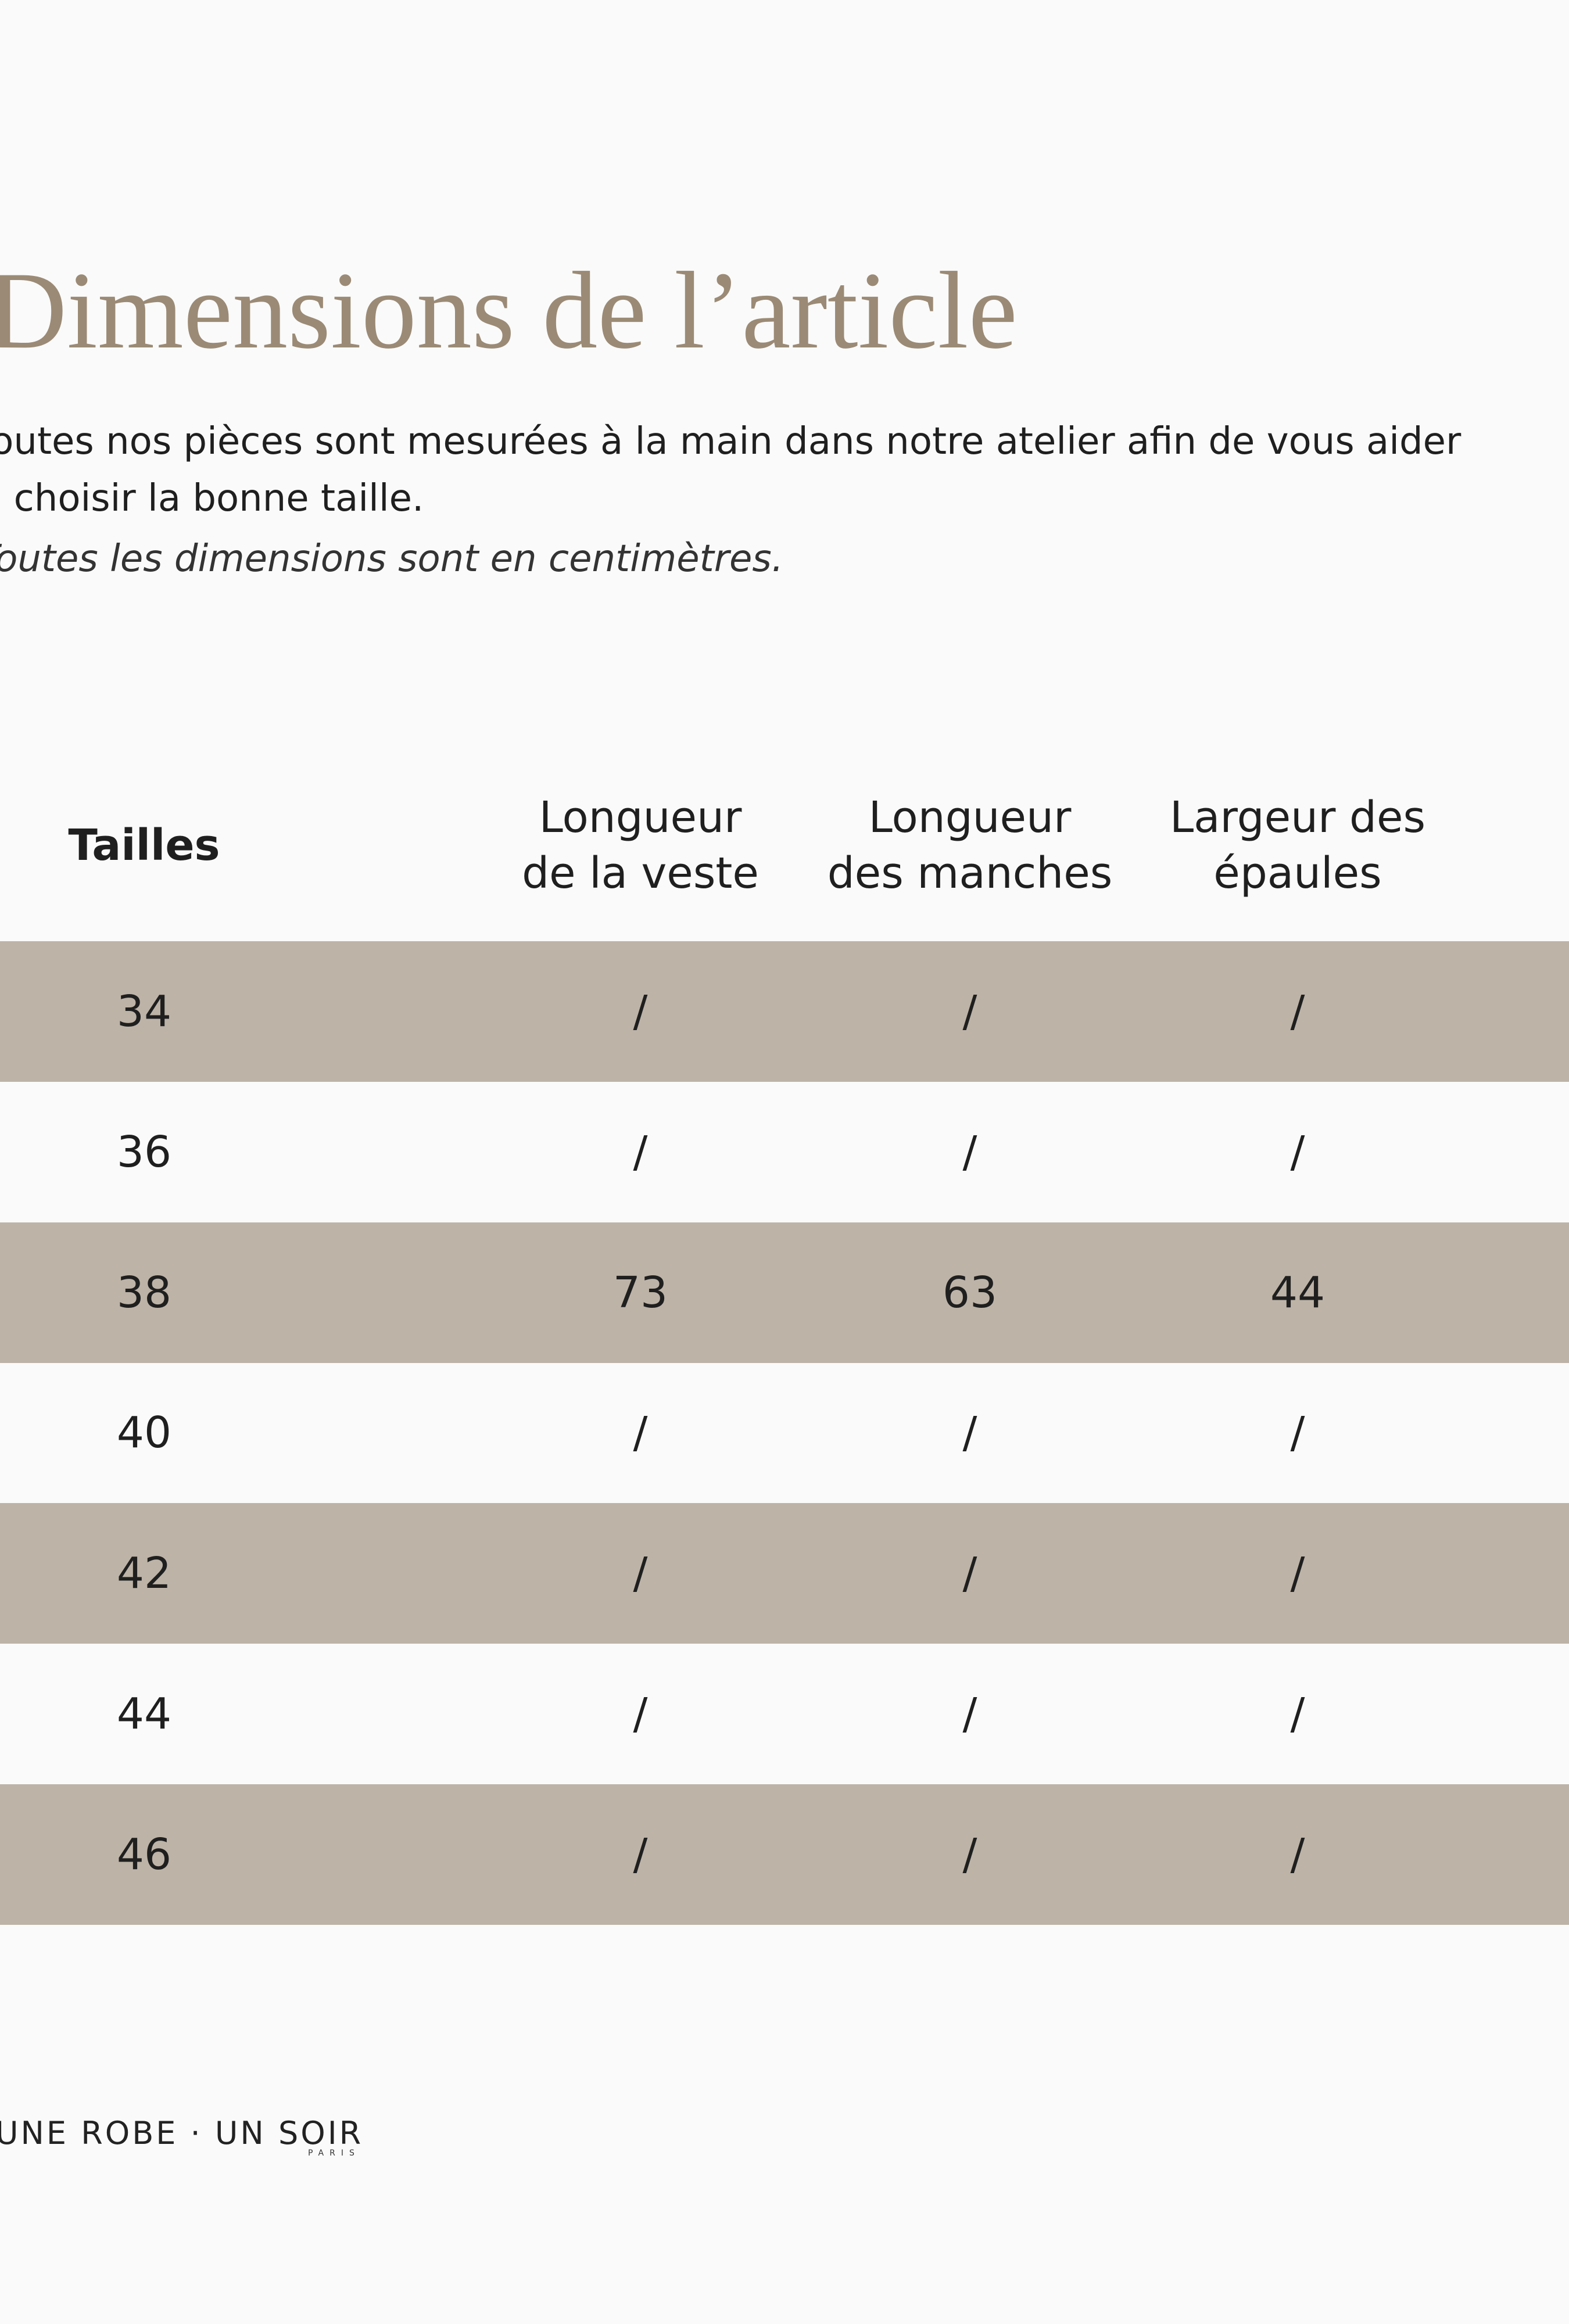 The height and width of the screenshot is (2324, 1569). I want to click on header-line: Largeur des, so click(1297, 817).